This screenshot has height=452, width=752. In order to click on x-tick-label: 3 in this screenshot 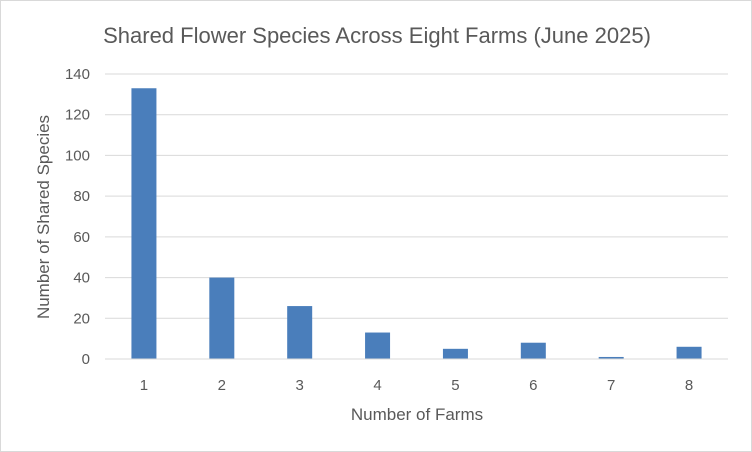, I will do `click(300, 385)`.